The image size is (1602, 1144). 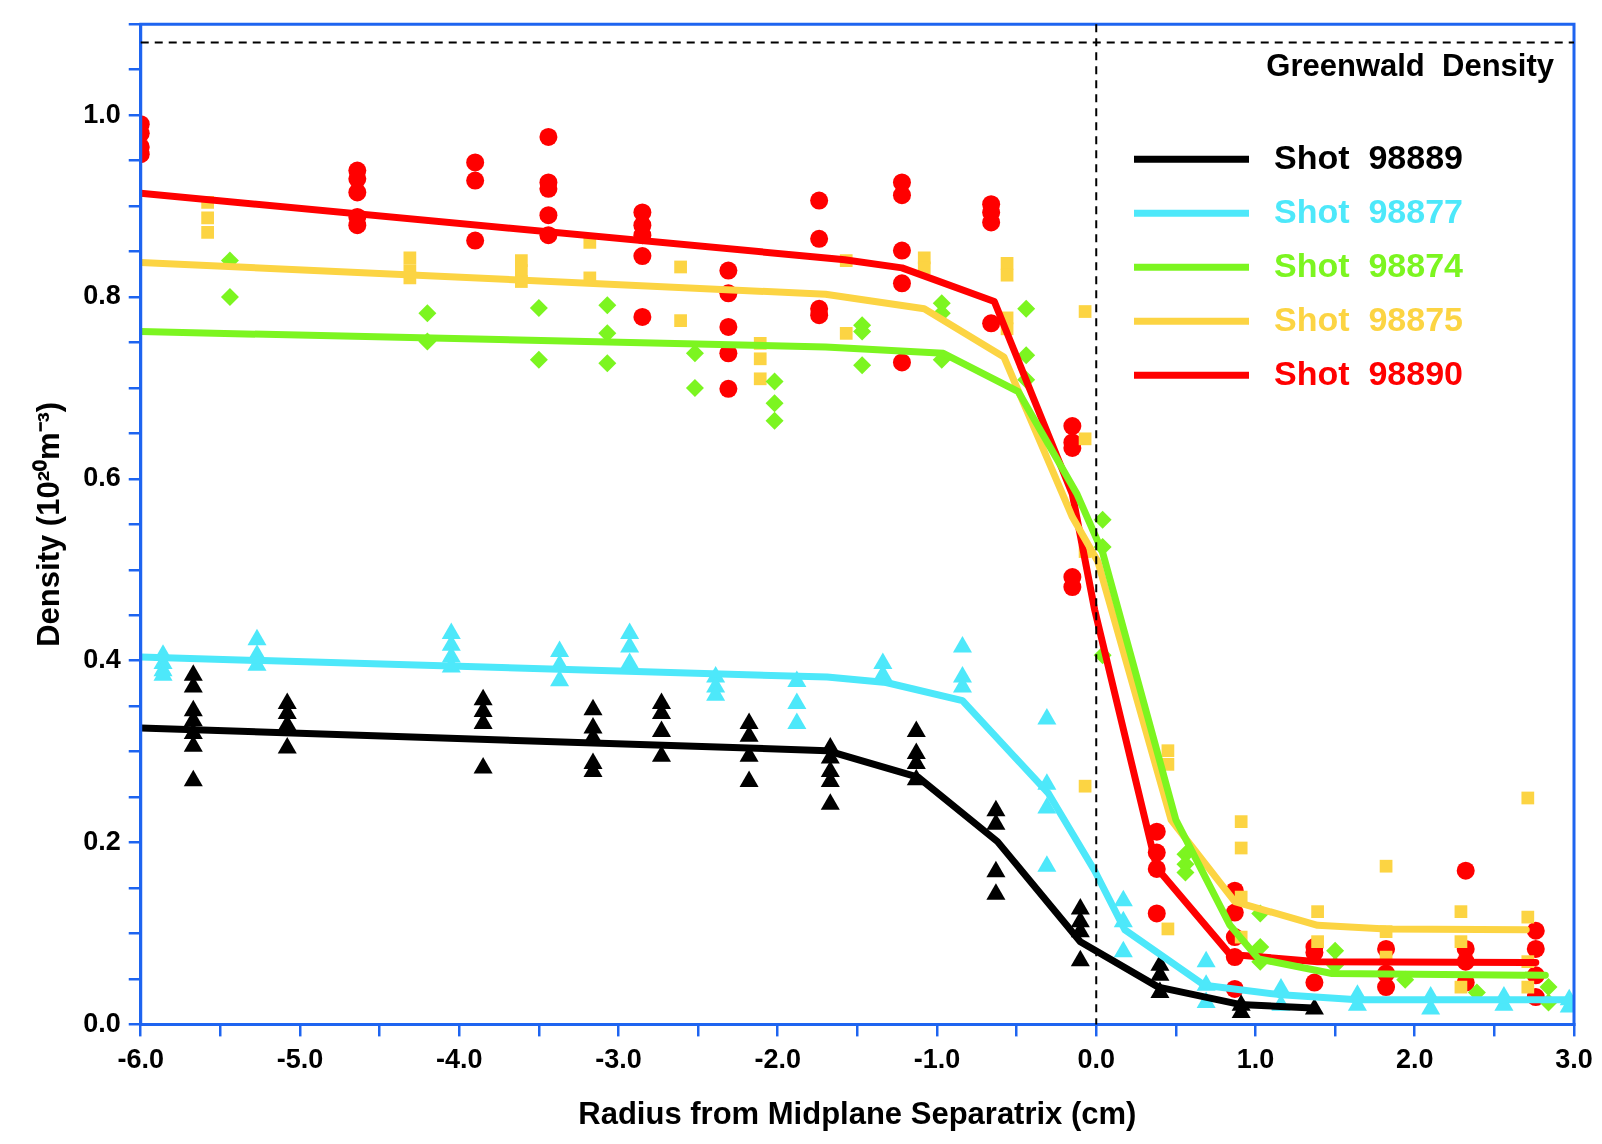 I want to click on y-tick-label: 0.2, so click(x=102, y=841).